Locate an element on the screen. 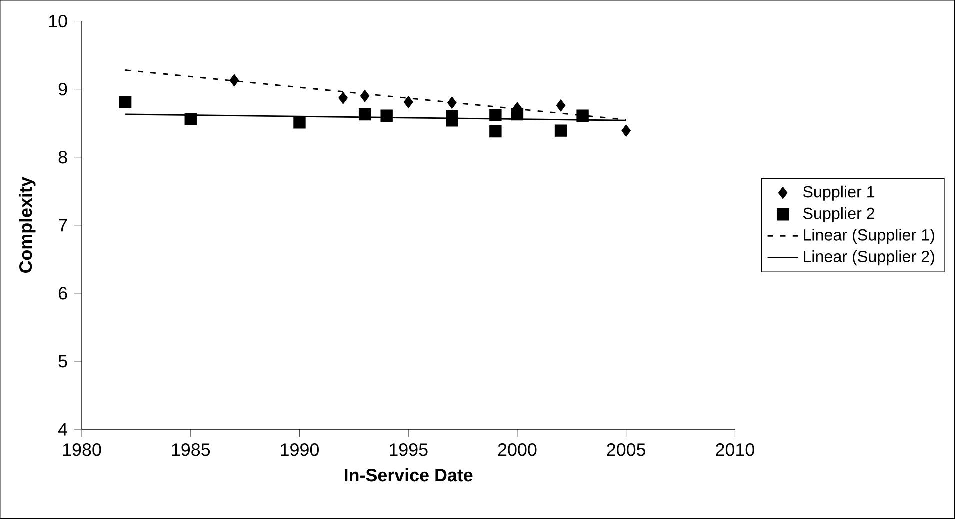  legend-label: Linear (Supplier 1) is located at coordinates (869, 236).